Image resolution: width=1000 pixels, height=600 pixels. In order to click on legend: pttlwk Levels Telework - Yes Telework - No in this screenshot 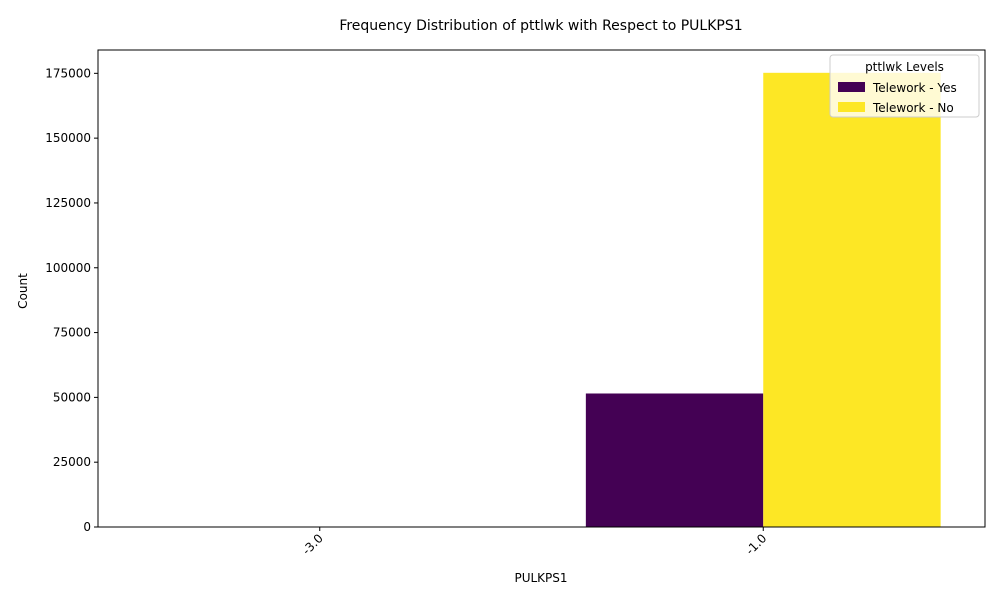, I will do `click(904, 86)`.